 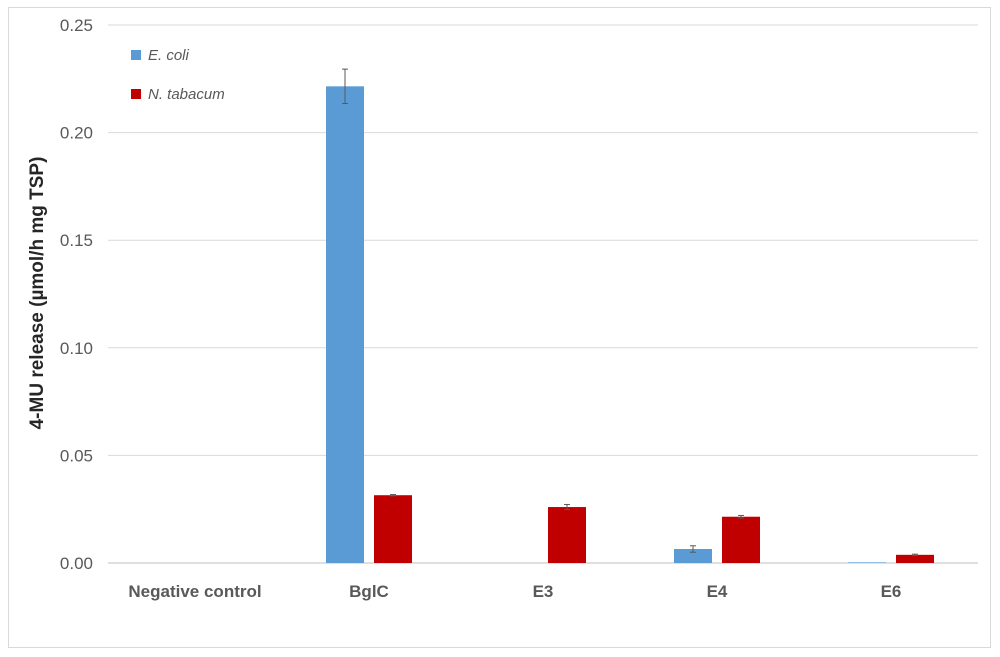 What do you see at coordinates (178, 75) in the screenshot?
I see `legend: E. coli N. tabacum` at bounding box center [178, 75].